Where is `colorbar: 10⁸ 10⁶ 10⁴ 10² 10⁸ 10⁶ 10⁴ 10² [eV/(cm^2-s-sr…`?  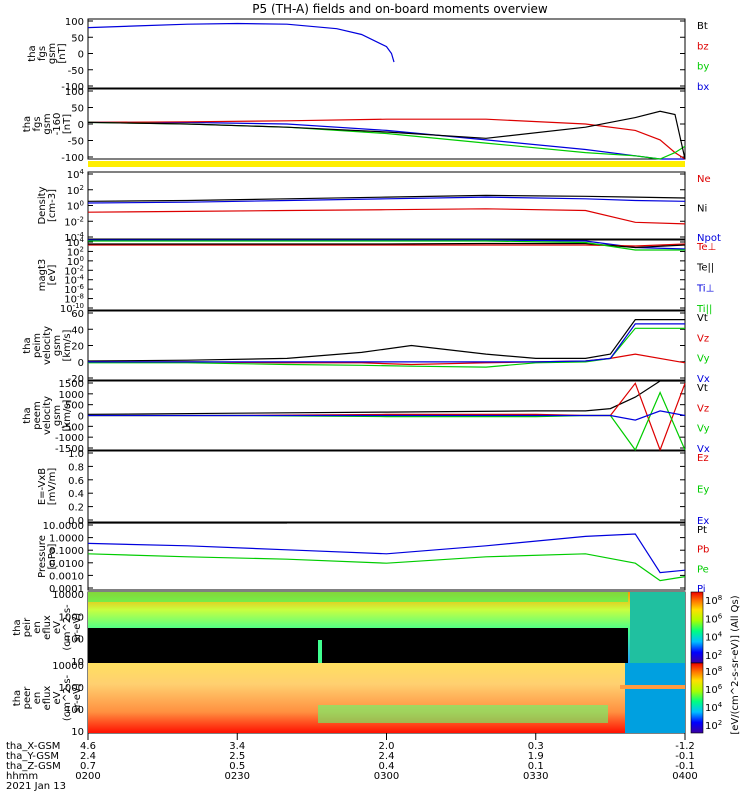
colorbar: 10⁸ 10⁶ 10⁴ 10² 10⁸ 10⁶ 10⁴ 10² [eV/(cm^2-s-sr… is located at coordinates (715, 663).